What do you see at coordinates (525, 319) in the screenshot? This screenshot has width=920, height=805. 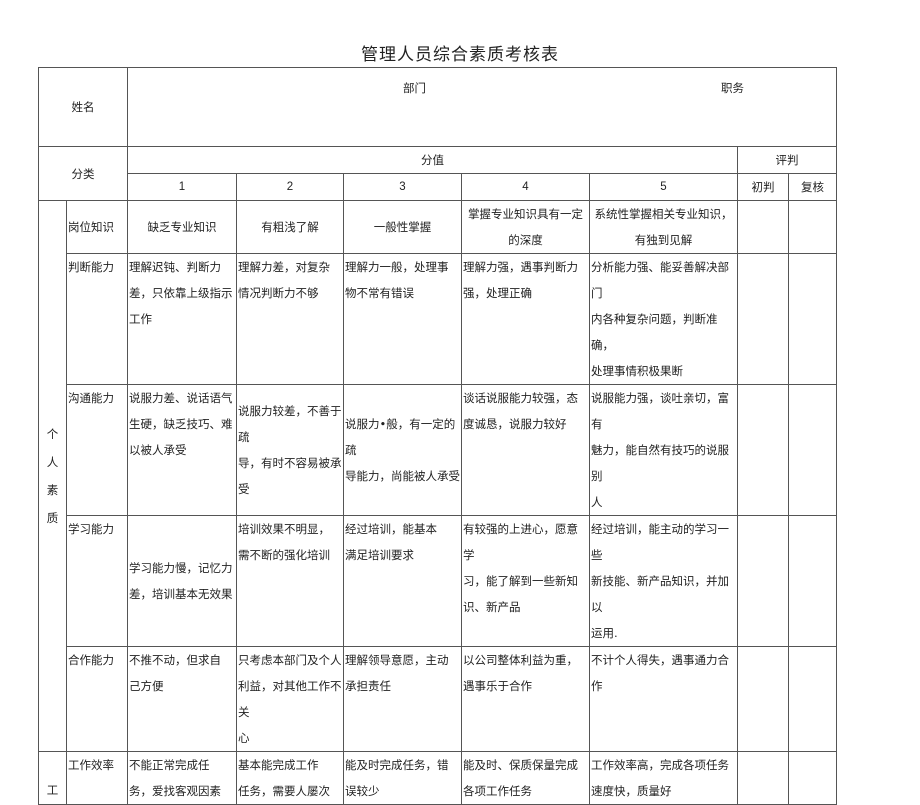 I see `score-4-description: 理解力强，遇事判断力 强，处理正确` at bounding box center [525, 319].